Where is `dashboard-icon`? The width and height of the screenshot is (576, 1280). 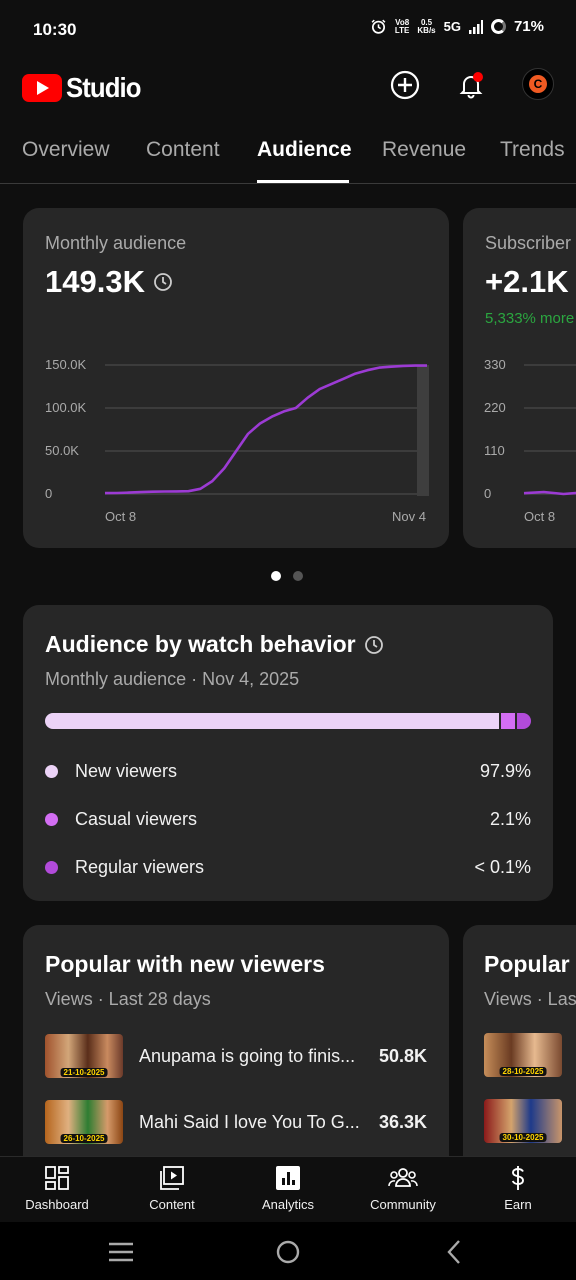 dashboard-icon is located at coordinates (57, 1178).